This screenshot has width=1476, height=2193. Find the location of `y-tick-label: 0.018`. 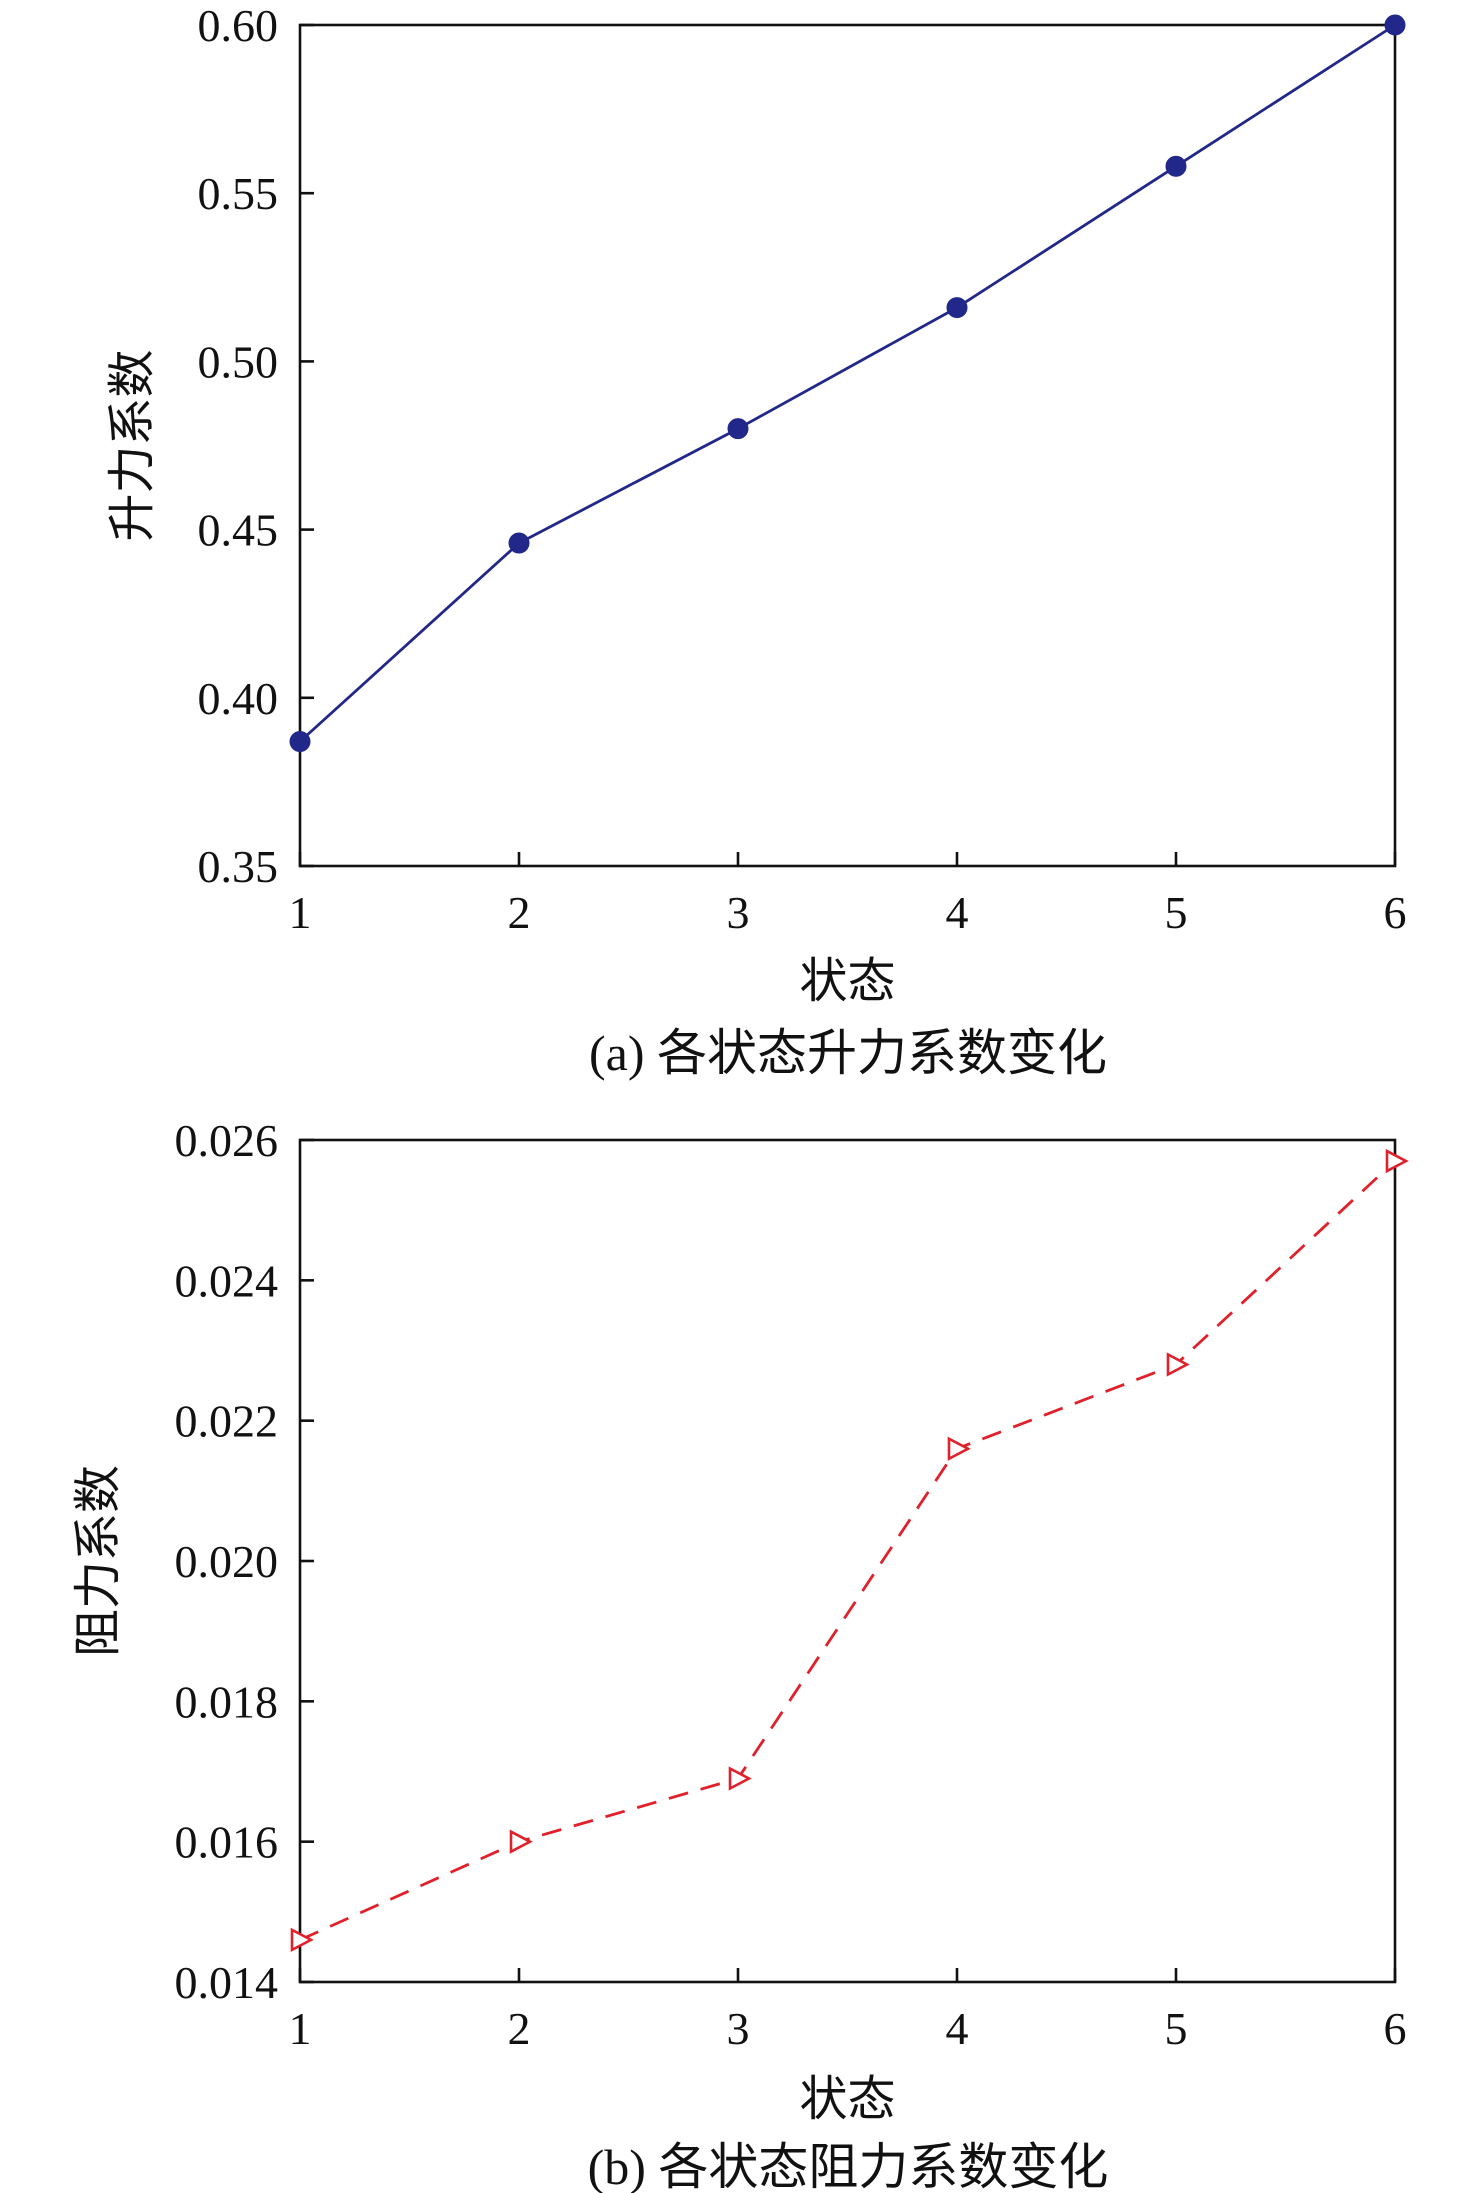

y-tick-label: 0.018 is located at coordinates (227, 1701).